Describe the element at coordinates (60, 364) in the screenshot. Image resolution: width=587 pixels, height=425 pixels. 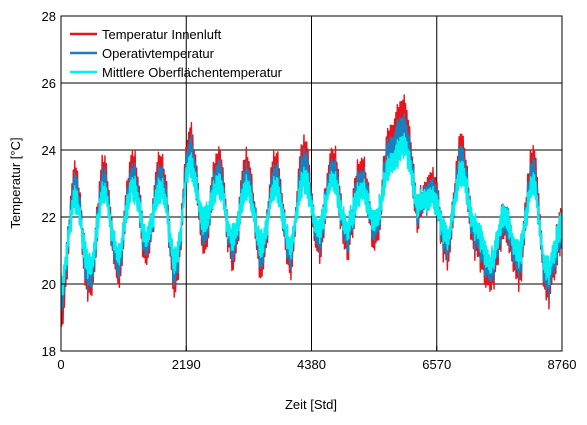
I see `x-tick-label: 0` at that location.